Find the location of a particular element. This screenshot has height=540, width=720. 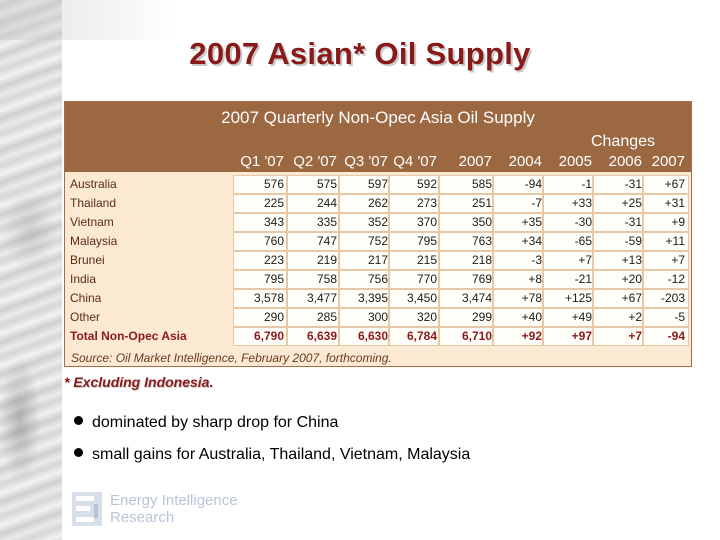

table-cell: 244 is located at coordinates (326, 203).